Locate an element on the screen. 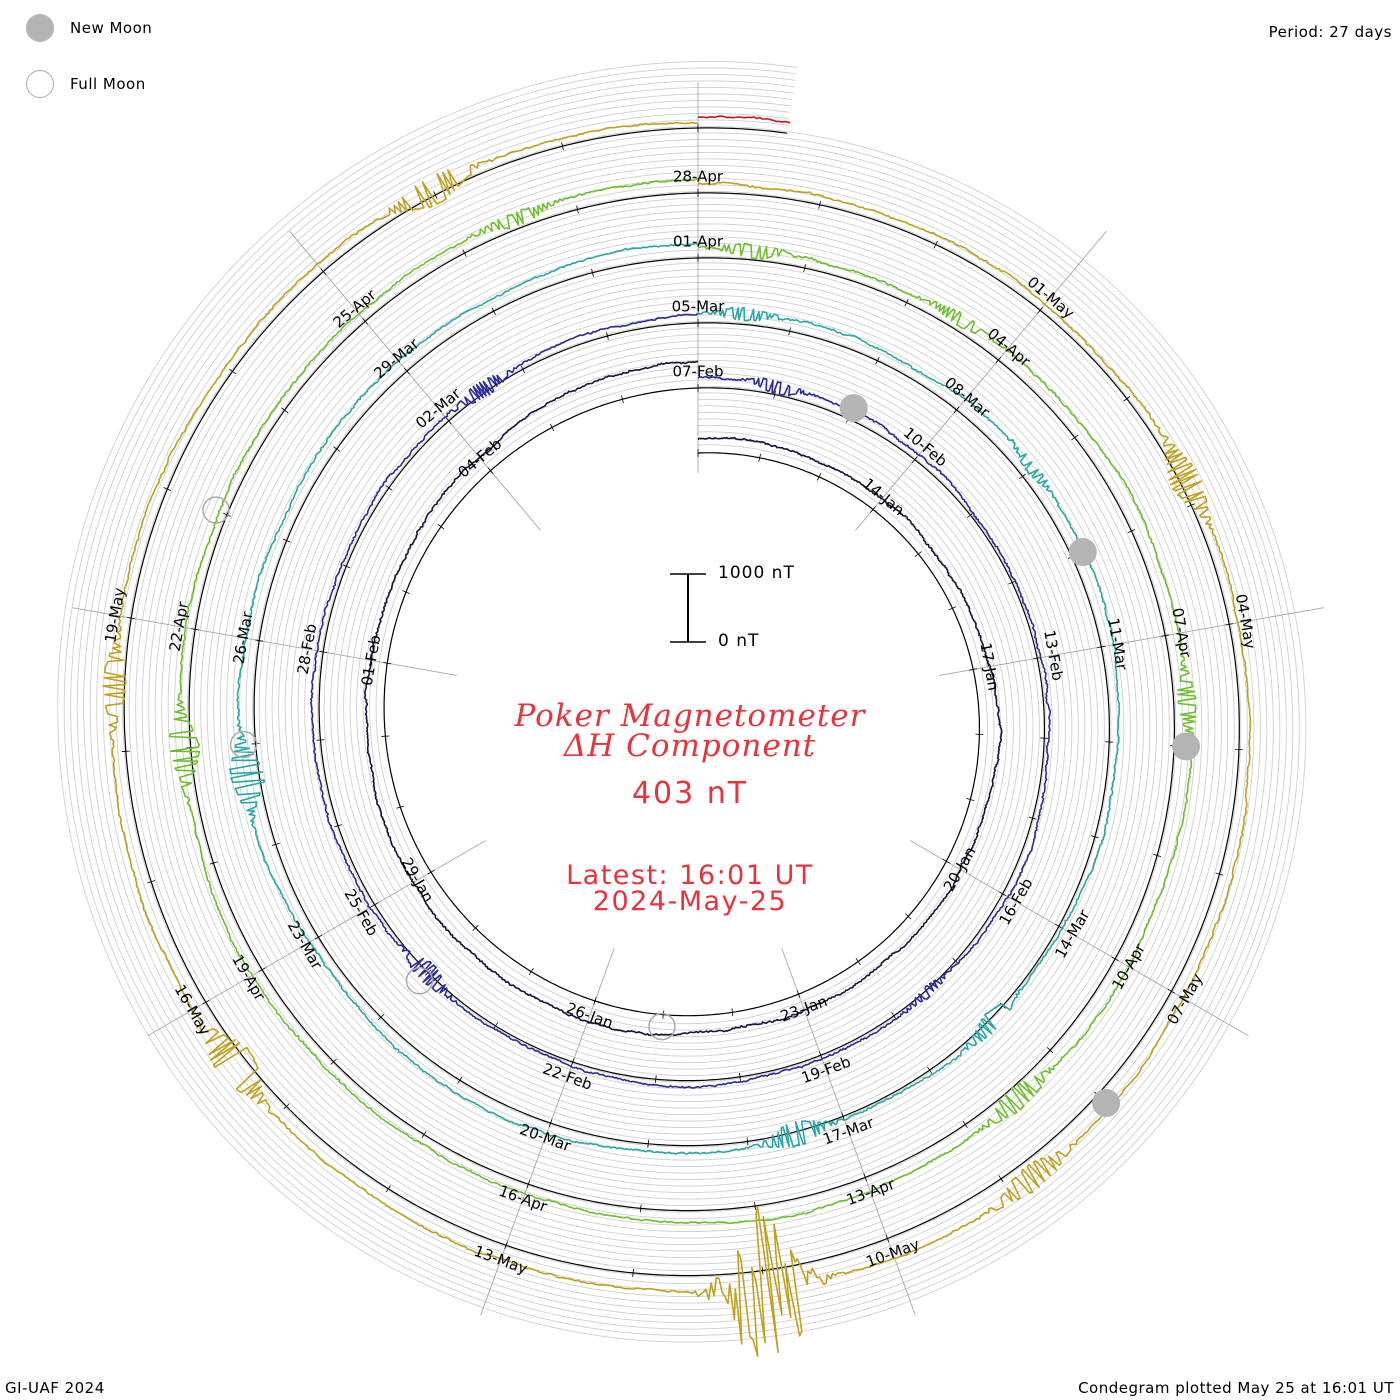 The image size is (1400, 1400). plotted-label: Condegram plotted May 25 at 16:01 UT is located at coordinates (1236, 1388).